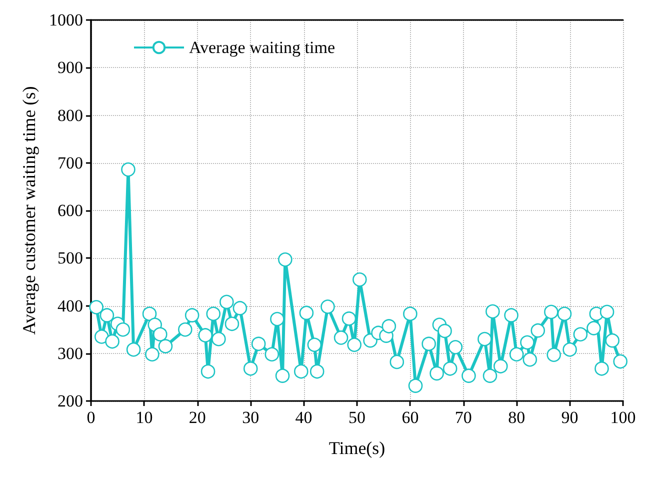 This screenshot has width=649, height=477. Describe the element at coordinates (251, 417) in the screenshot. I see `x-tick-label: 30` at that location.